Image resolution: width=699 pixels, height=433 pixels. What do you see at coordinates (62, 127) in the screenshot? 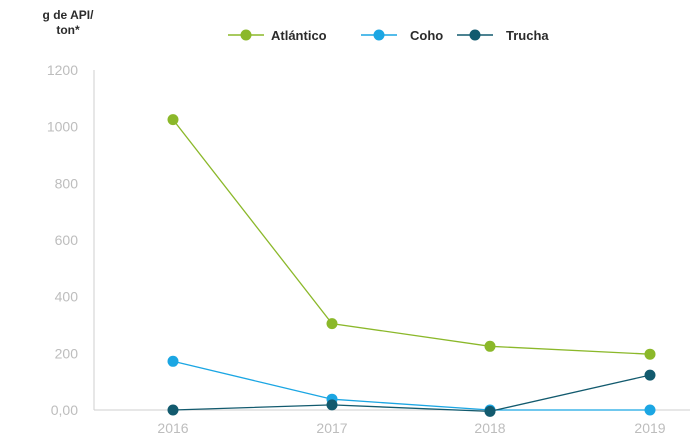
I see `y-tick-label: 1000` at bounding box center [62, 127].